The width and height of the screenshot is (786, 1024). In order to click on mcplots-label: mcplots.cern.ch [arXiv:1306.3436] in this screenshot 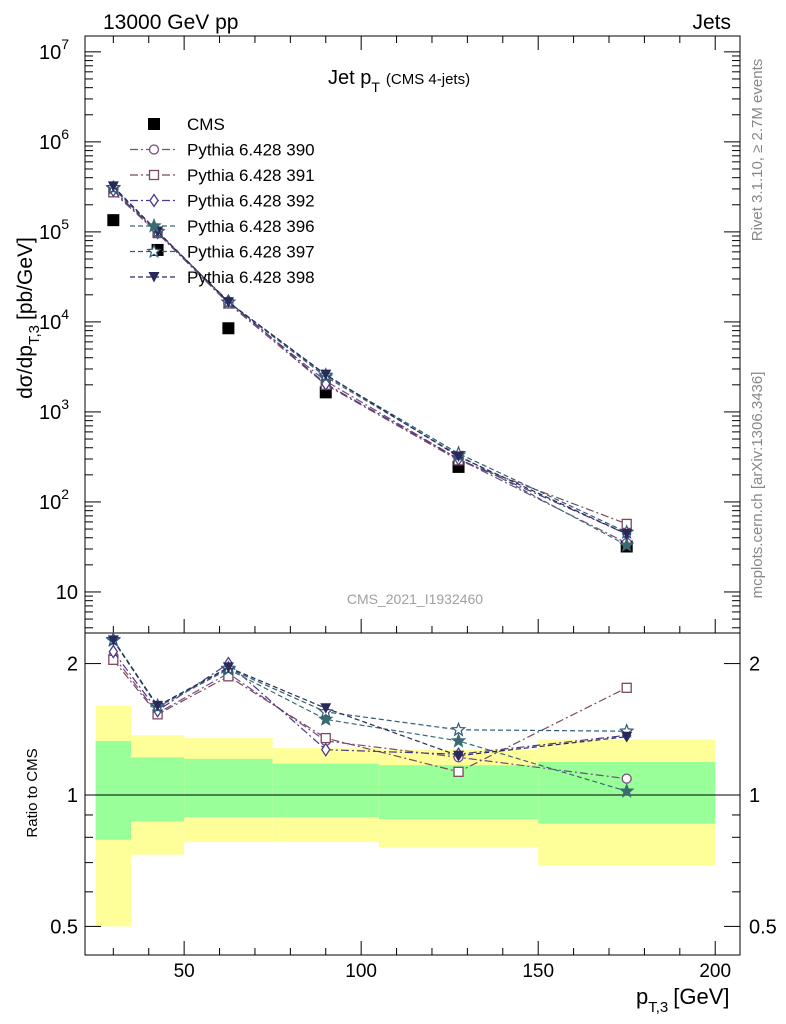, I will do `click(757, 485)`.